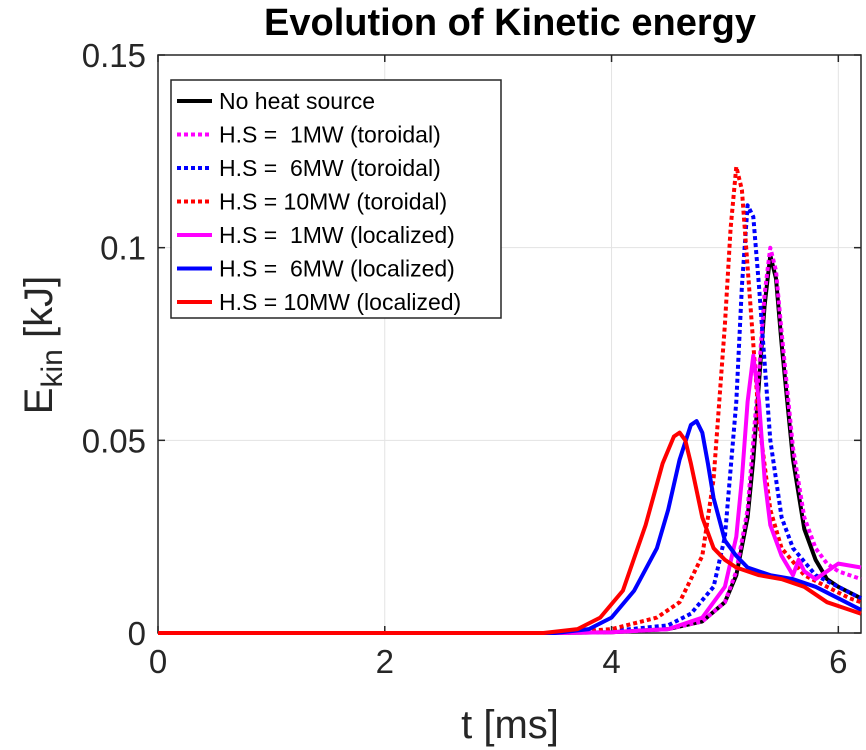 Image resolution: width=866 pixels, height=750 pixels. What do you see at coordinates (158, 661) in the screenshot?
I see `x-tick-label: 0` at bounding box center [158, 661].